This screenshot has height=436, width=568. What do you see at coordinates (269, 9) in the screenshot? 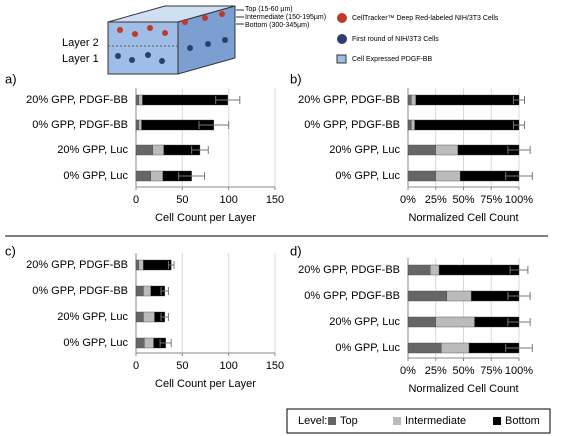
I see `depth-label: Top (15-60 µm)` at bounding box center [269, 9].